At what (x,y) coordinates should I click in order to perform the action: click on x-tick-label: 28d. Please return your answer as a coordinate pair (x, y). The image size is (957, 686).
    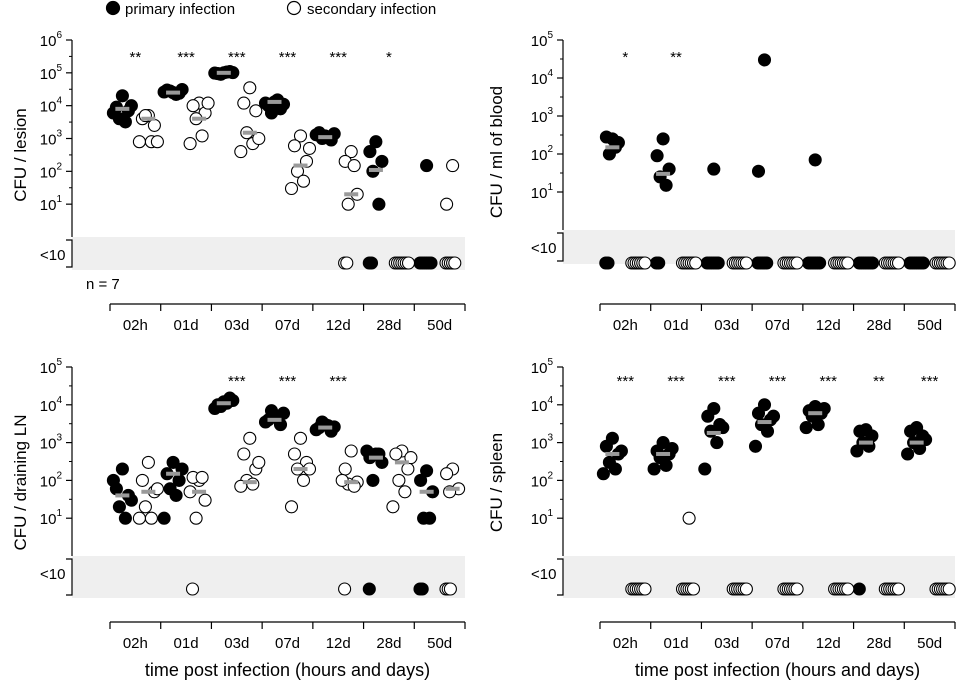
    Looking at the image, I should click on (388, 325).